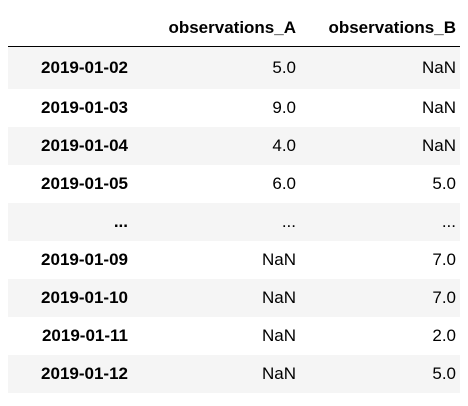 The image size is (468, 406). I want to click on table-row: 2019-01-02 5.0 NaN, so click(234, 67).